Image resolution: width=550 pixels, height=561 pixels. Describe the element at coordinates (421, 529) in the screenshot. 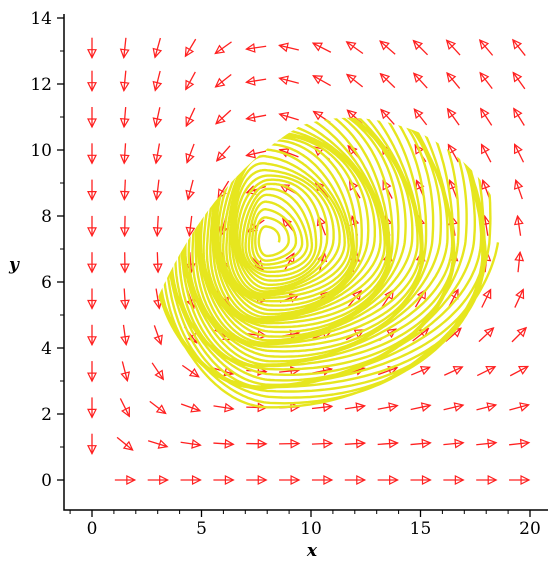

I see `x-tick-label: 15` at that location.